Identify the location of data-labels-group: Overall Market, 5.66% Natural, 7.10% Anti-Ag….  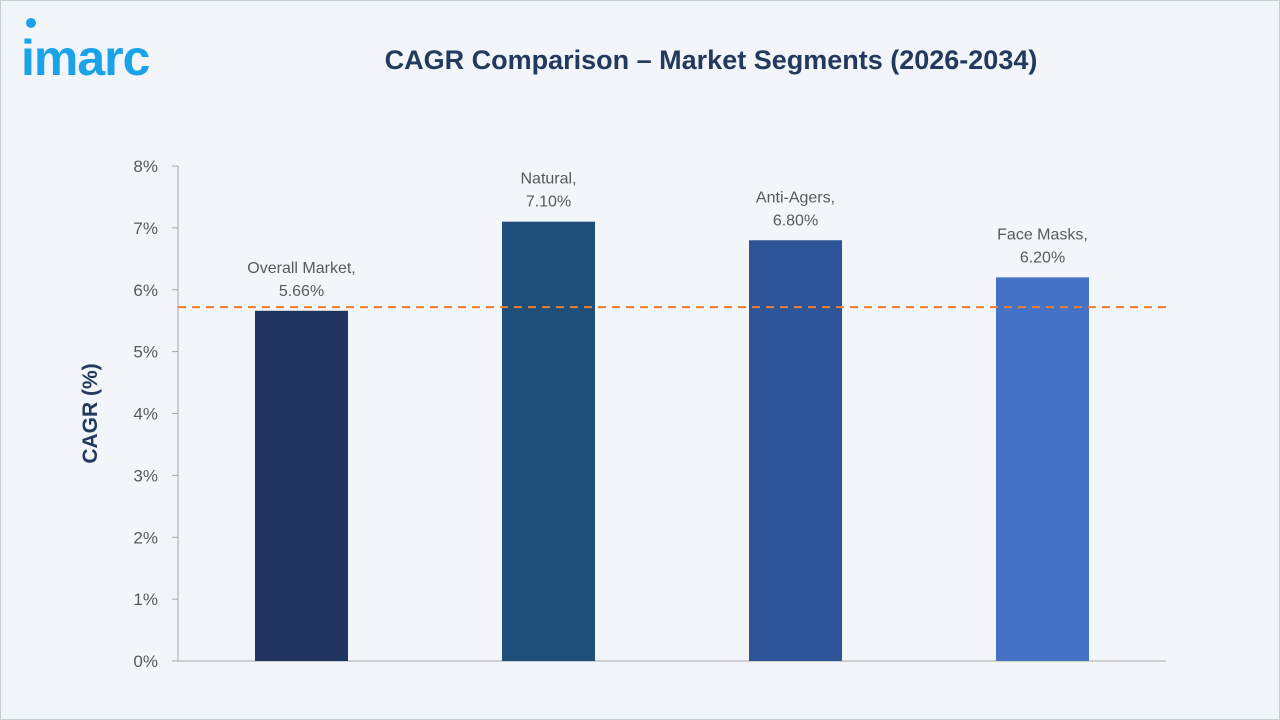
(667, 235).